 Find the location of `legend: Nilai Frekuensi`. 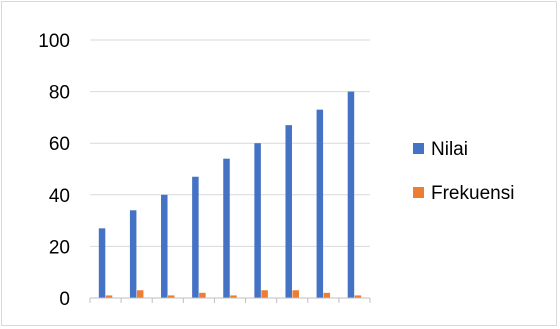

legend: Nilai Frekuensi is located at coordinates (463, 171).